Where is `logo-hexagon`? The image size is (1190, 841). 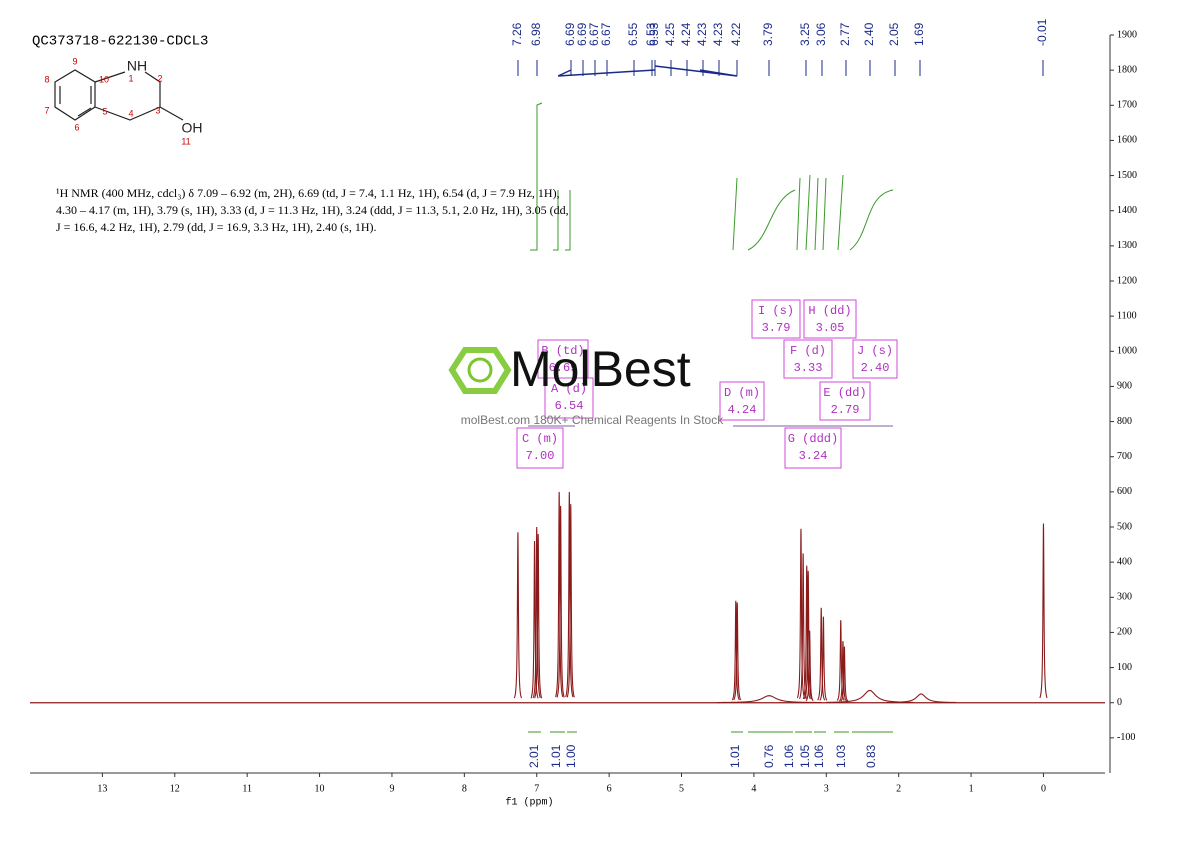
logo-hexagon is located at coordinates (480, 370).